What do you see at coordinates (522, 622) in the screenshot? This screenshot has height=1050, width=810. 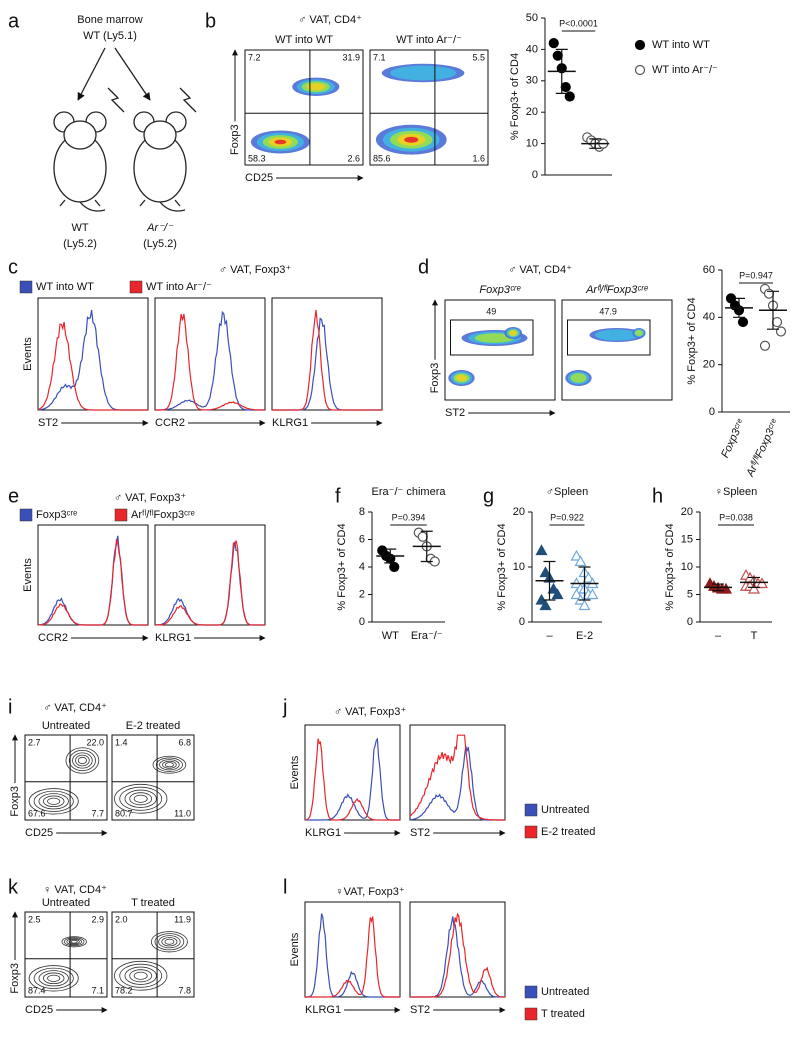 I see `y-tick-label: 0` at bounding box center [522, 622].